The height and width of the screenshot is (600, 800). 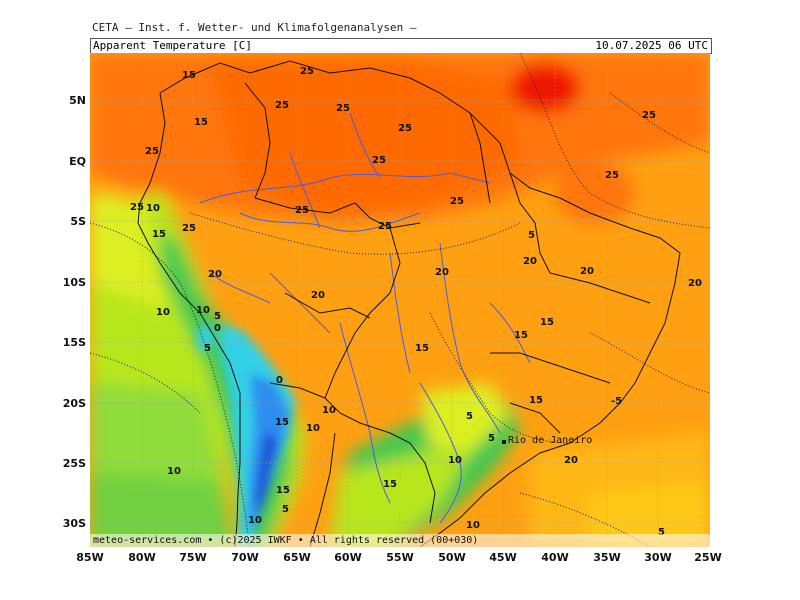 I want to click on lon-label: 70W, so click(x=245, y=557).